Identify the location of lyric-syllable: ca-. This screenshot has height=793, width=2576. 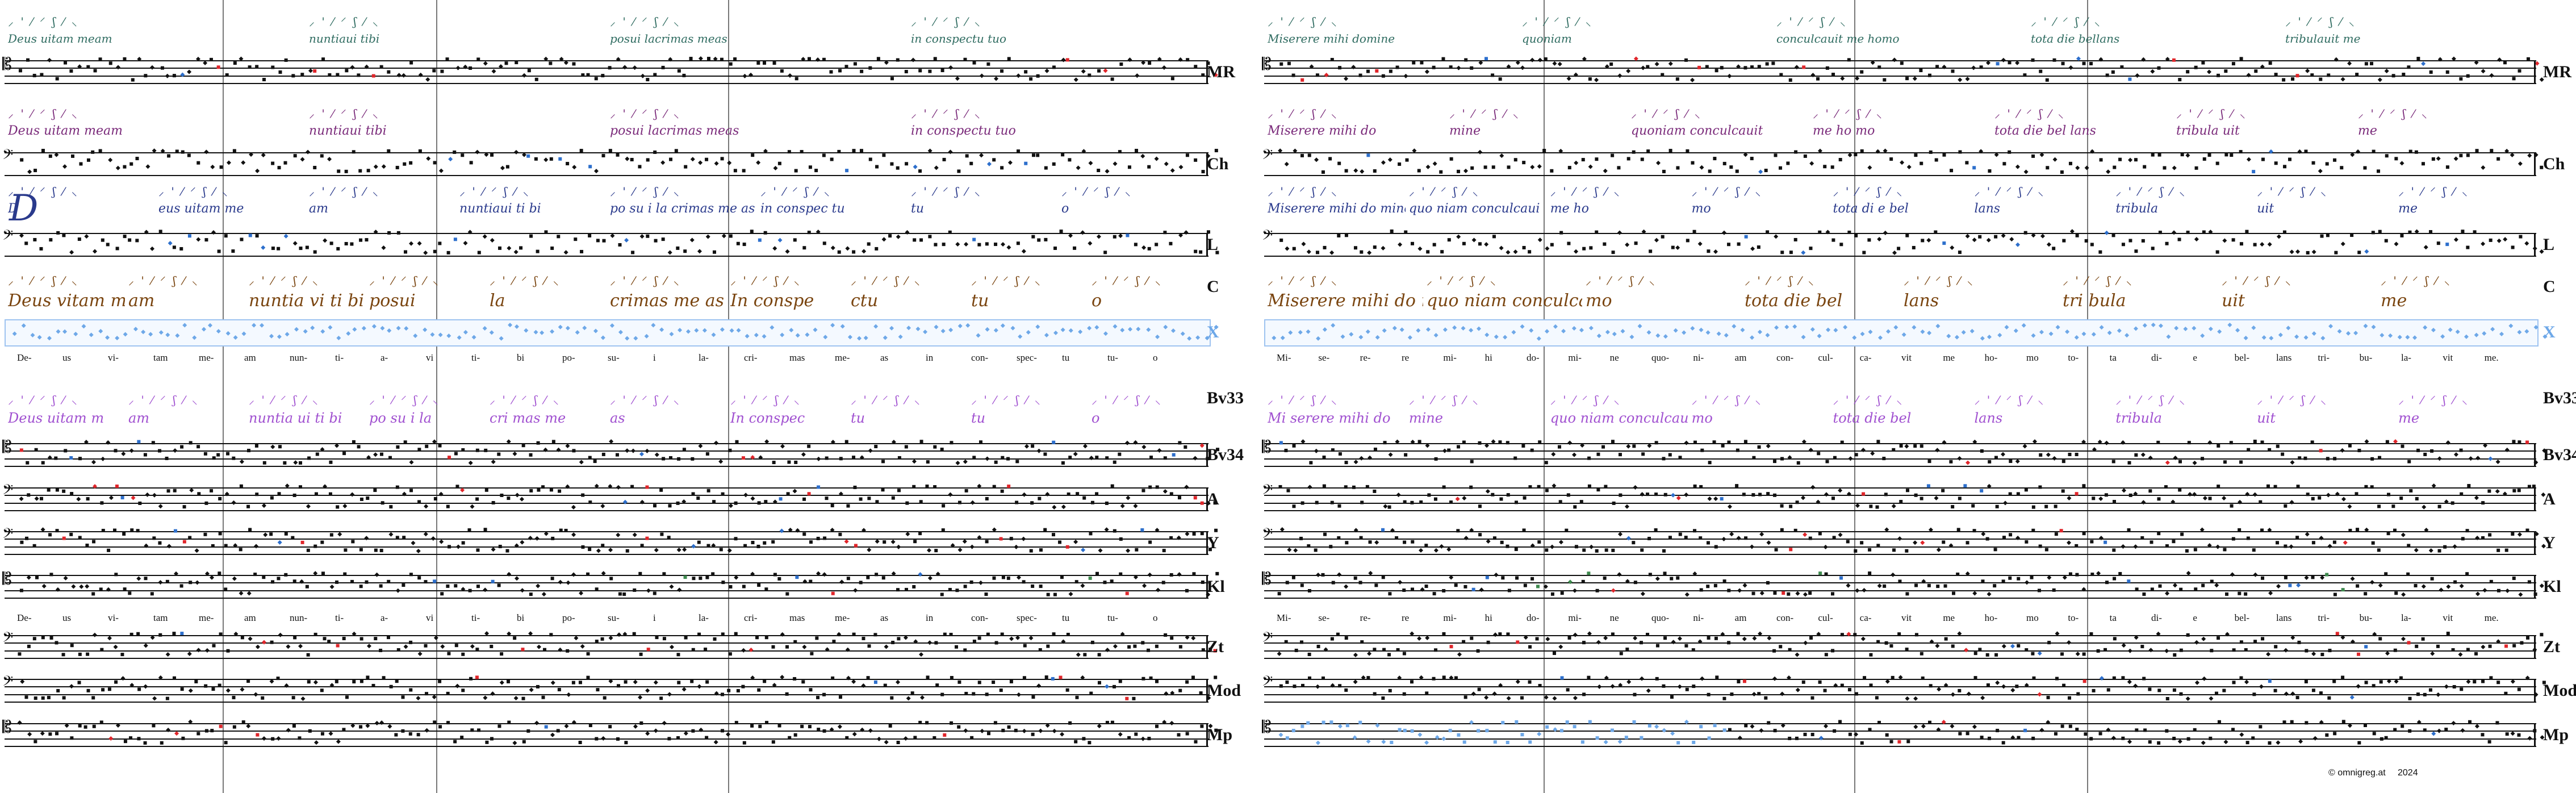
(1865, 358).